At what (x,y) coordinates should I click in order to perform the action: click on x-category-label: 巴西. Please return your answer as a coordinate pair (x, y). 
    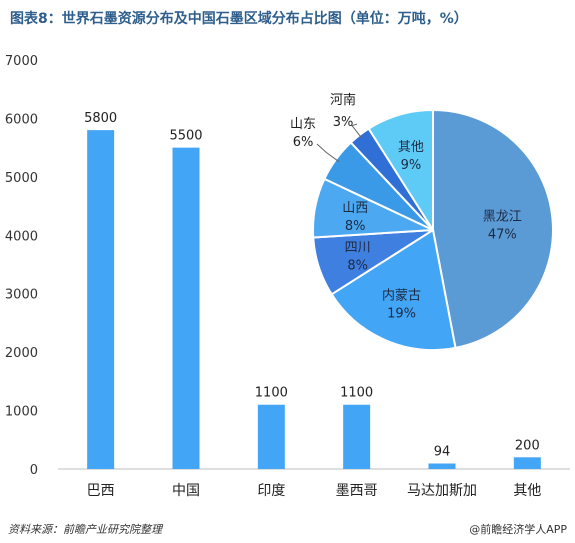
    Looking at the image, I should click on (101, 491).